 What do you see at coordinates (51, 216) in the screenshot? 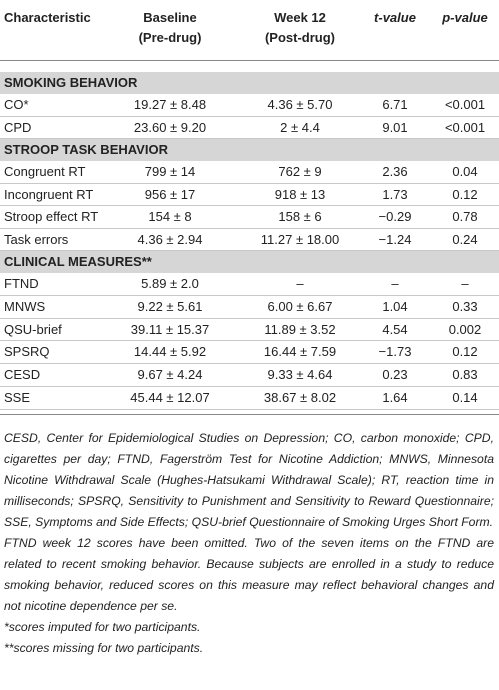
I see `table-cell: Stroop effect RT` at bounding box center [51, 216].